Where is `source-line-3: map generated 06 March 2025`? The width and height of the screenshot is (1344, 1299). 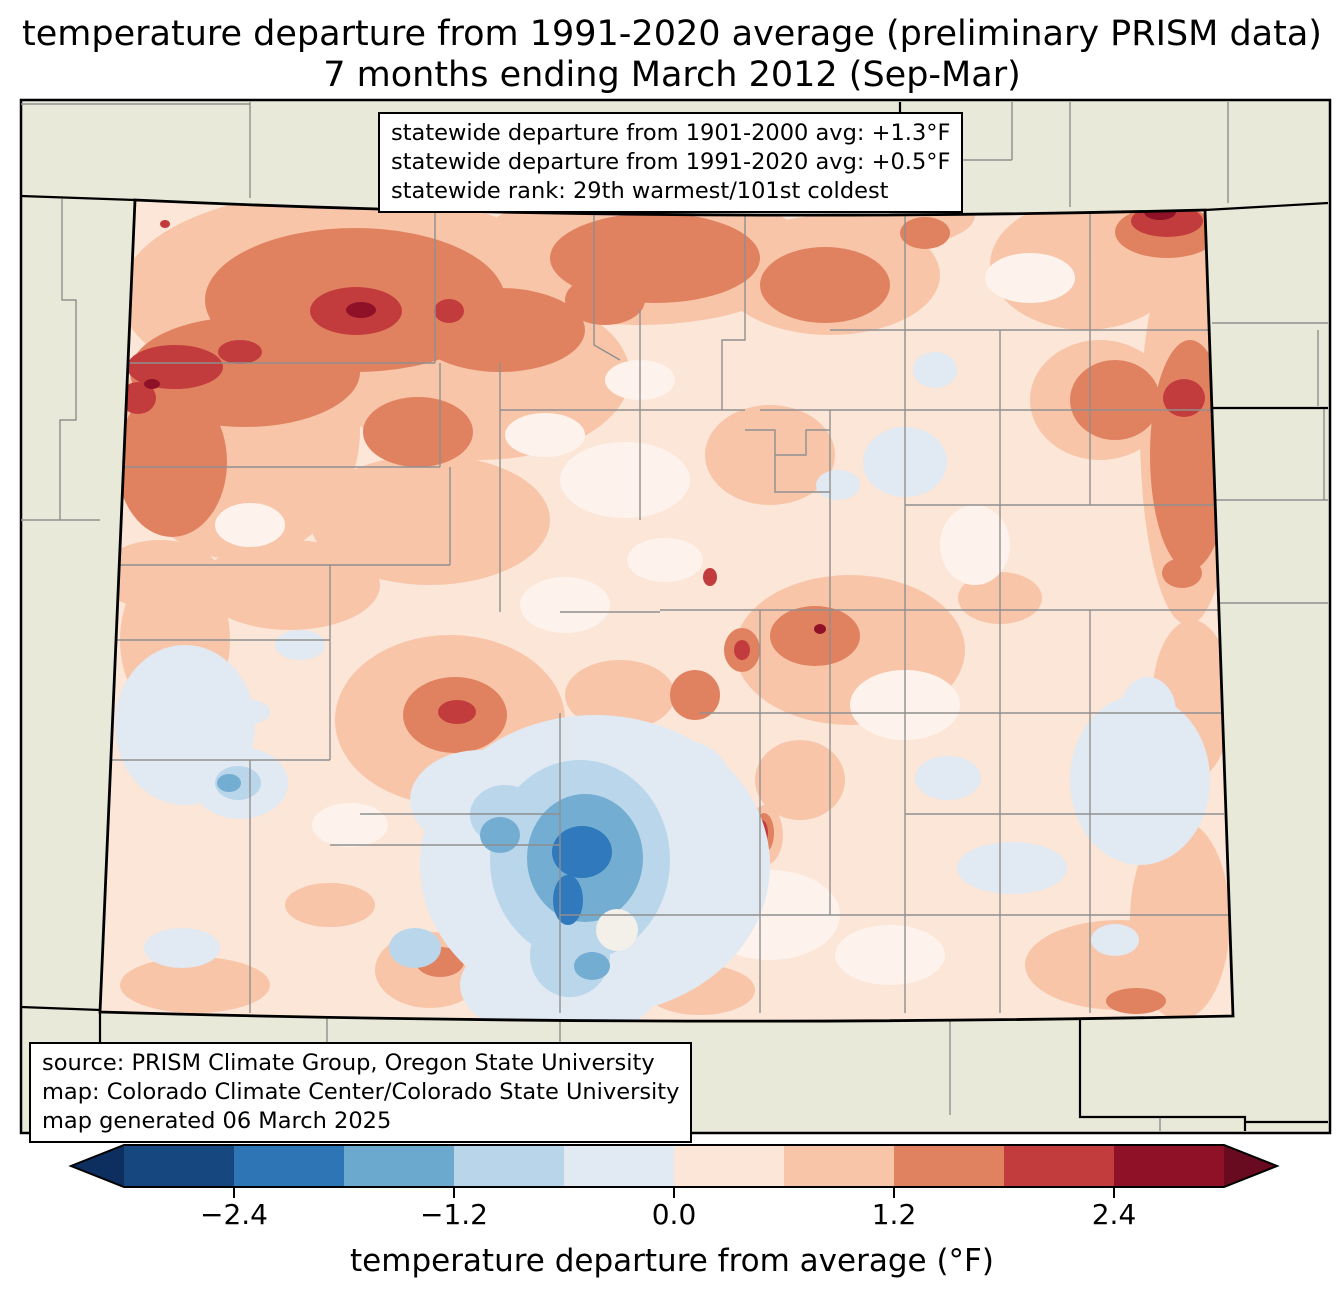
source-line-3: map generated 06 March 2025 is located at coordinates (217, 1121).